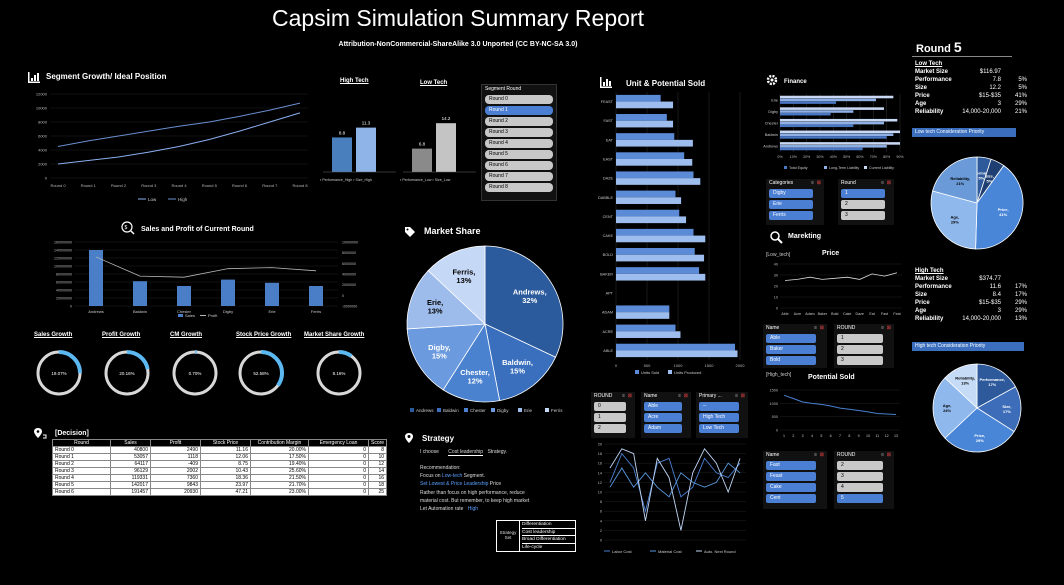 The height and width of the screenshot is (585, 1064). What do you see at coordinates (220, 492) in the screenshot?
I see `decision-row: Round 6 191457 20930 47.21 23.00% 0 25` at bounding box center [220, 492].